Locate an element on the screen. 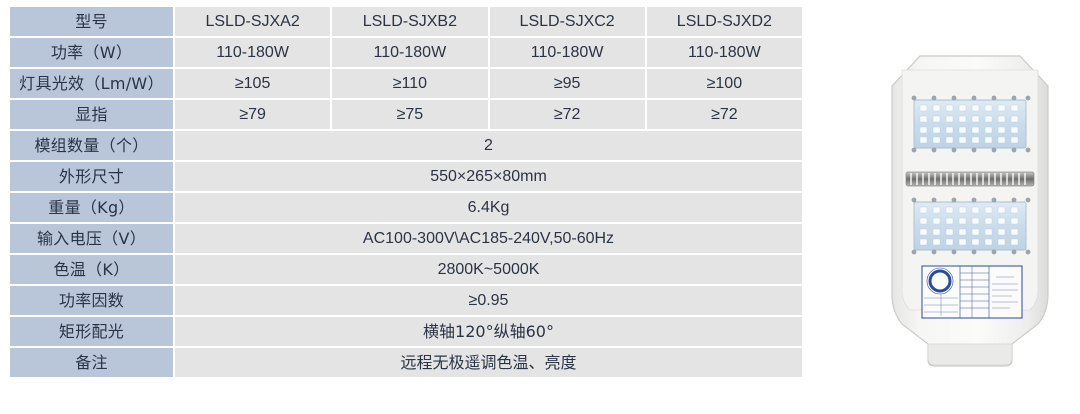 This screenshot has height=414, width=1080. cell-input-voltage: AC100-300V\AC185-240V,50-60Hz is located at coordinates (488, 238).